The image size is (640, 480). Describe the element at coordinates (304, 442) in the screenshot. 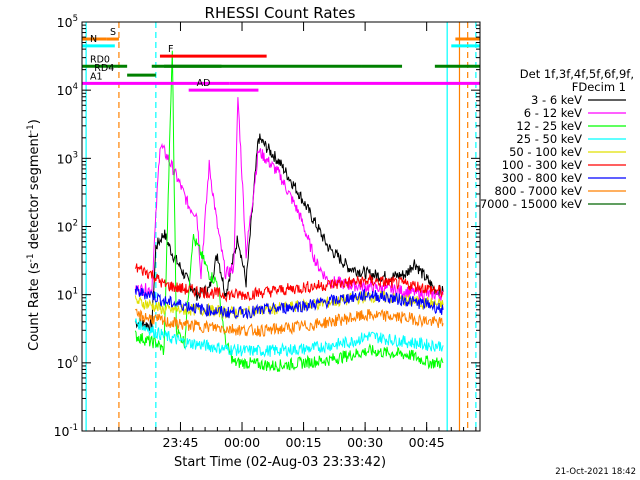

I see `x-tick-label-2: 00:15` at that location.